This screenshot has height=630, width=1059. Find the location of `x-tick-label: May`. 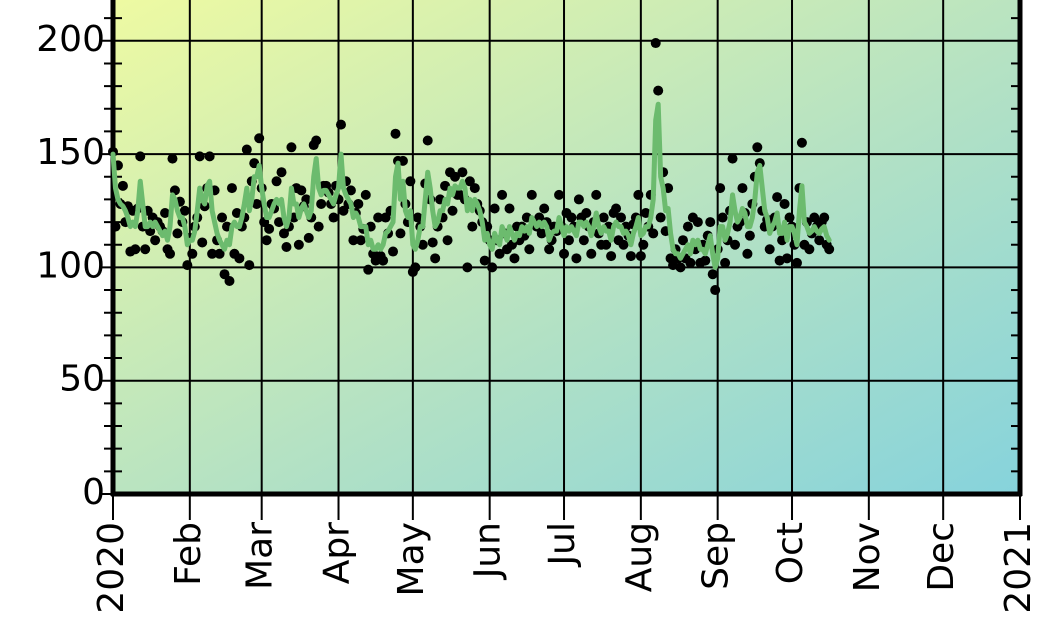

x-tick-label: May is located at coordinates (411, 559).